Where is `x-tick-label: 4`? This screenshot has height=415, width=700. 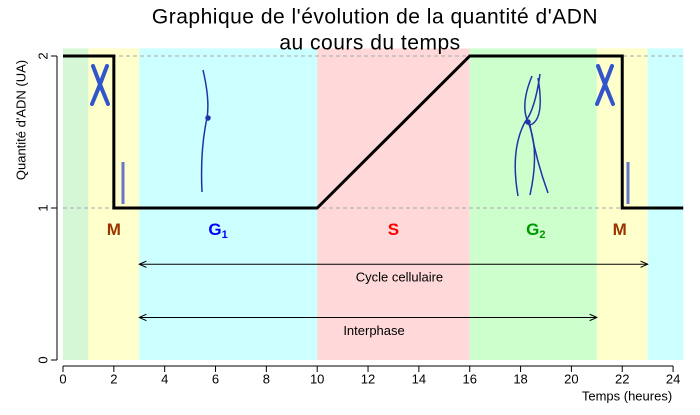
x-tick-label: 4 is located at coordinates (164, 378).